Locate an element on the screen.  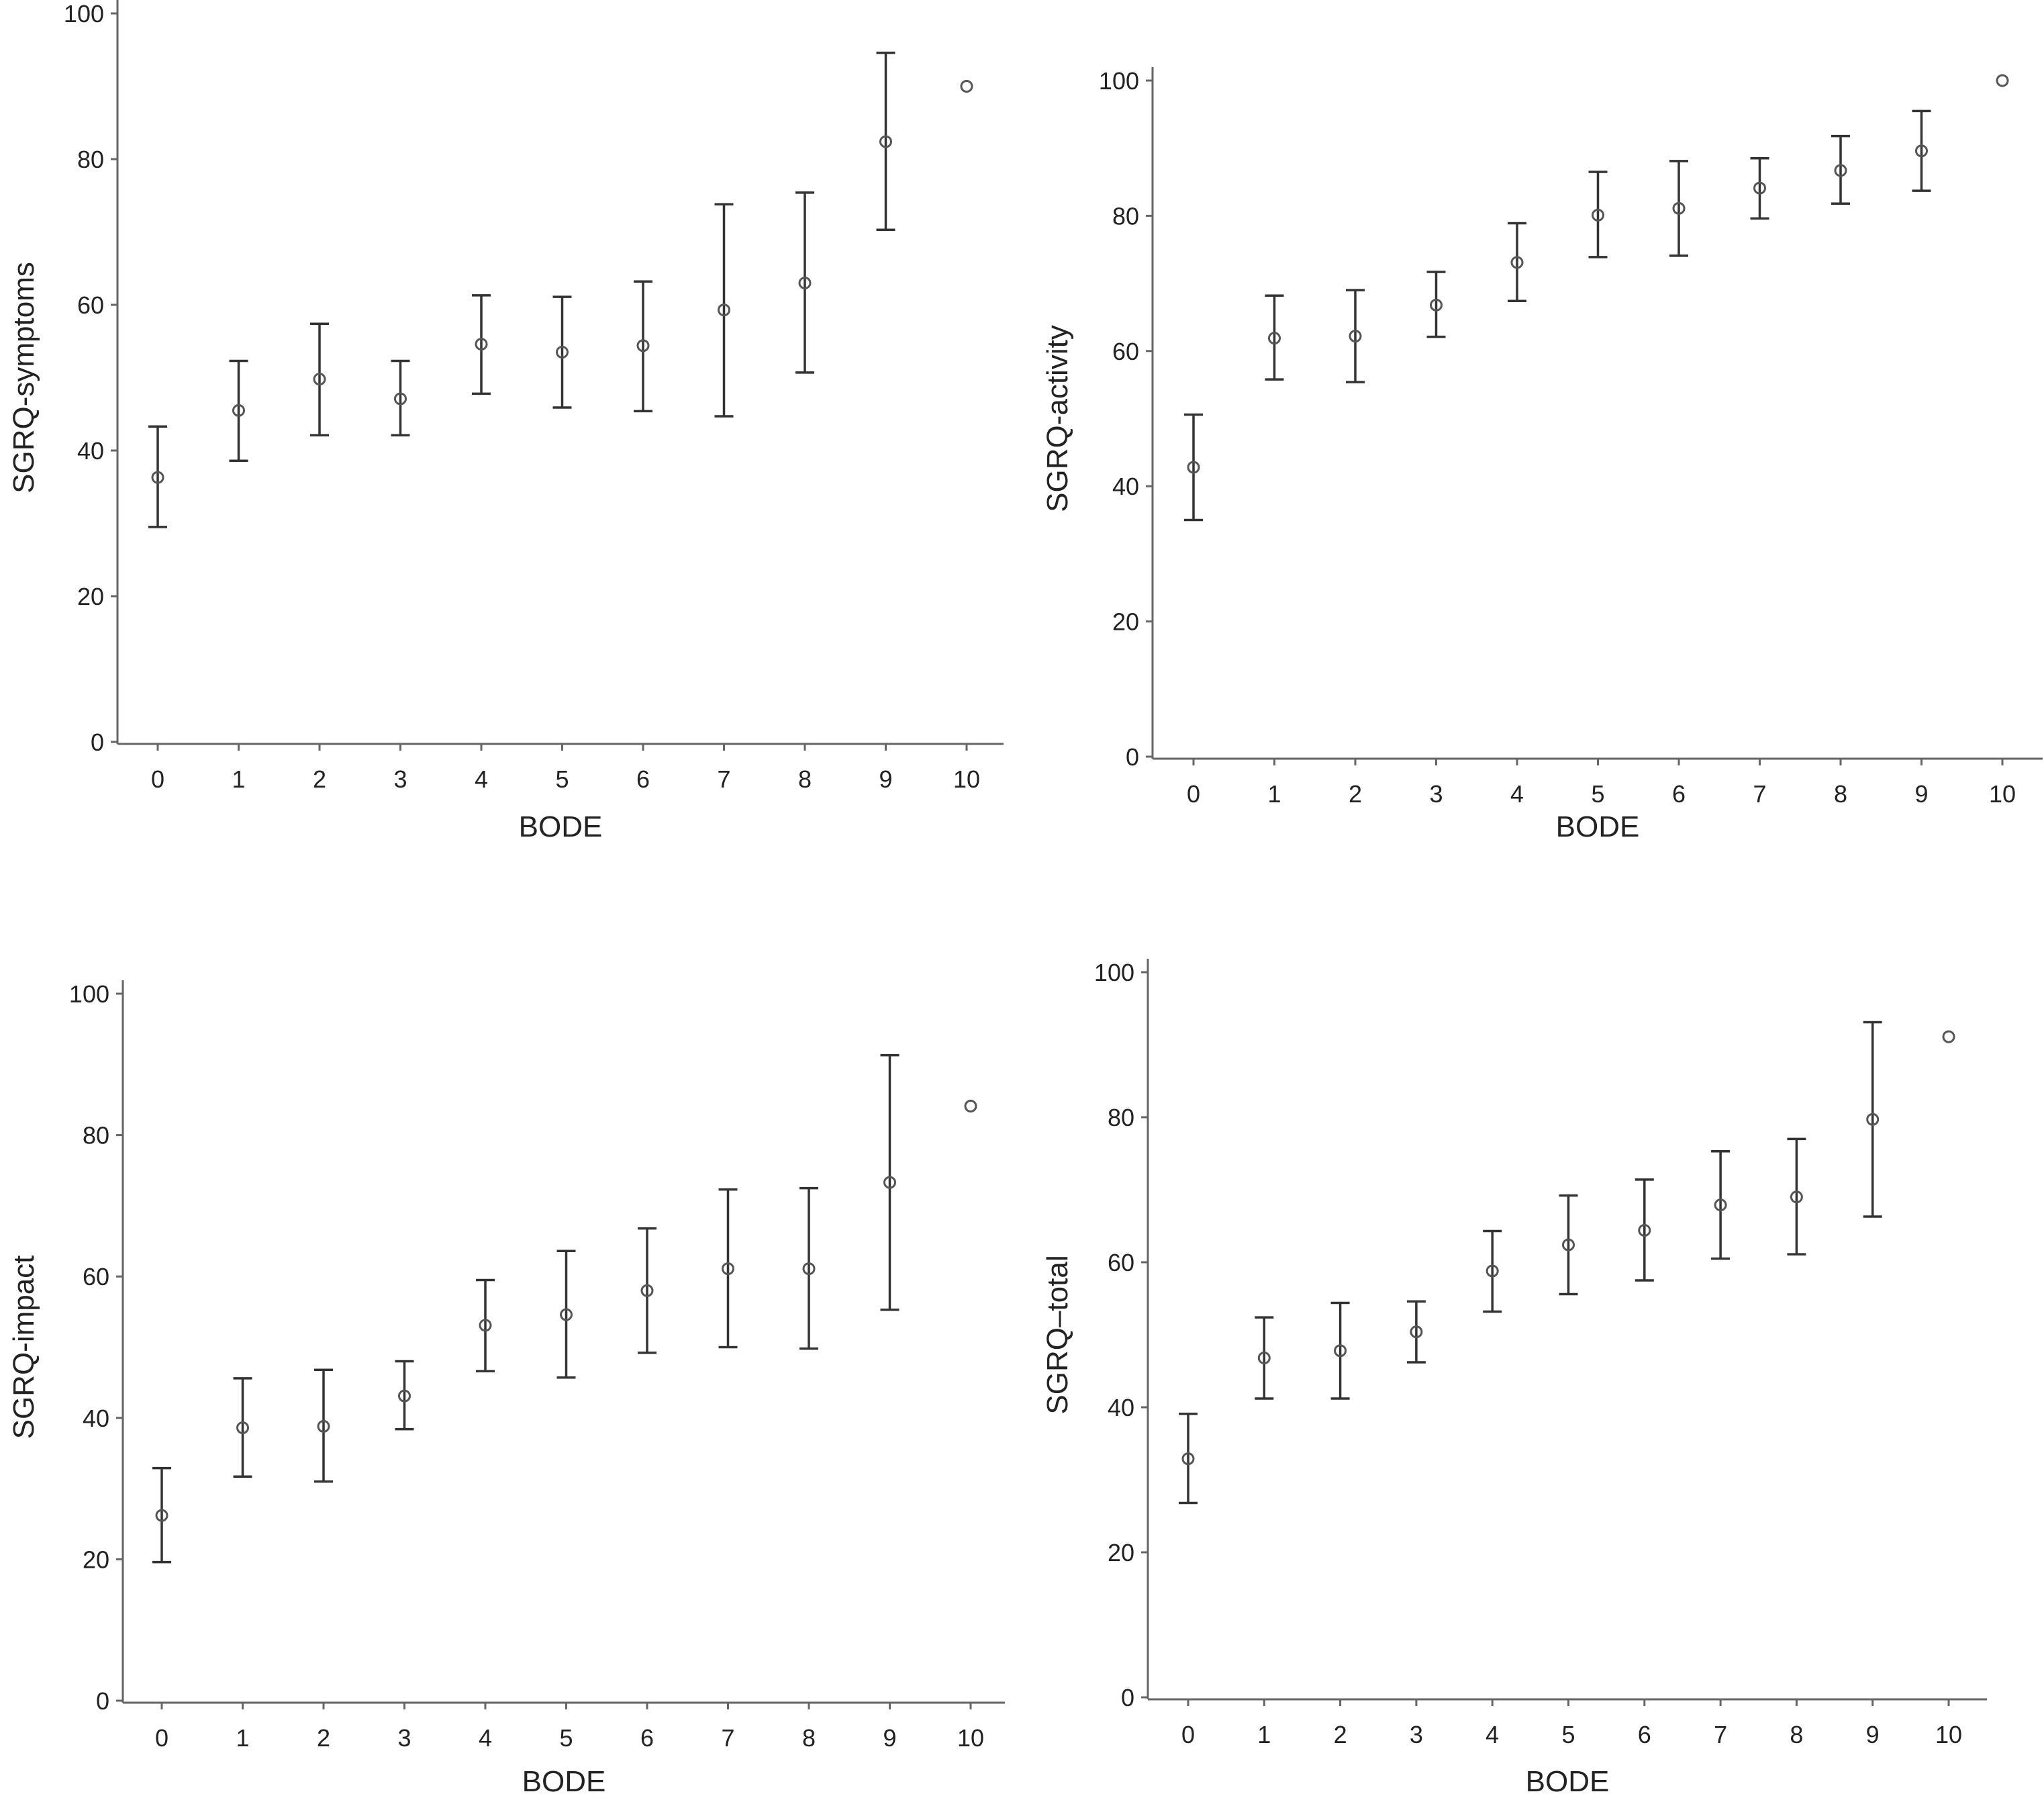
y-axis-title: SGRQ-activity is located at coordinates (1058, 418).